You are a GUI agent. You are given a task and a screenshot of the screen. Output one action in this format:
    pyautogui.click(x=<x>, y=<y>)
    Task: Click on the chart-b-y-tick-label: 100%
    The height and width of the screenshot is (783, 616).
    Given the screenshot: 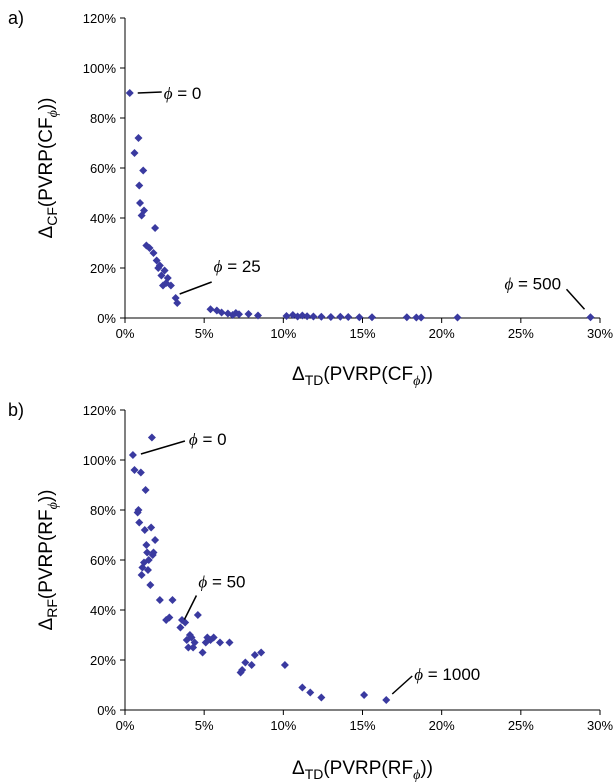 What is the action you would take?
    pyautogui.click(x=100, y=460)
    